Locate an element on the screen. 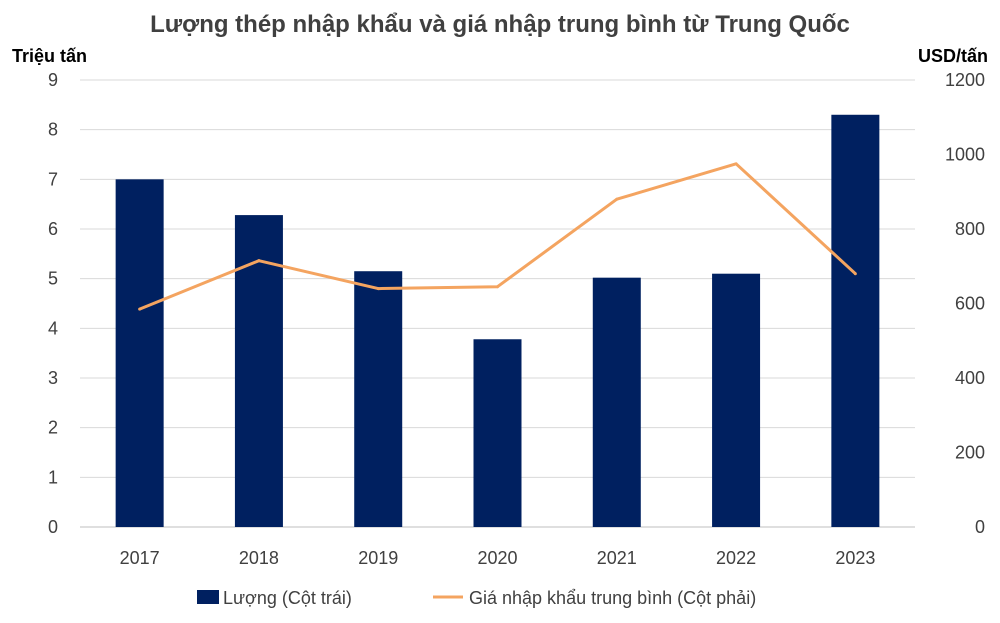  x-tick-label: 2018 is located at coordinates (259, 558).